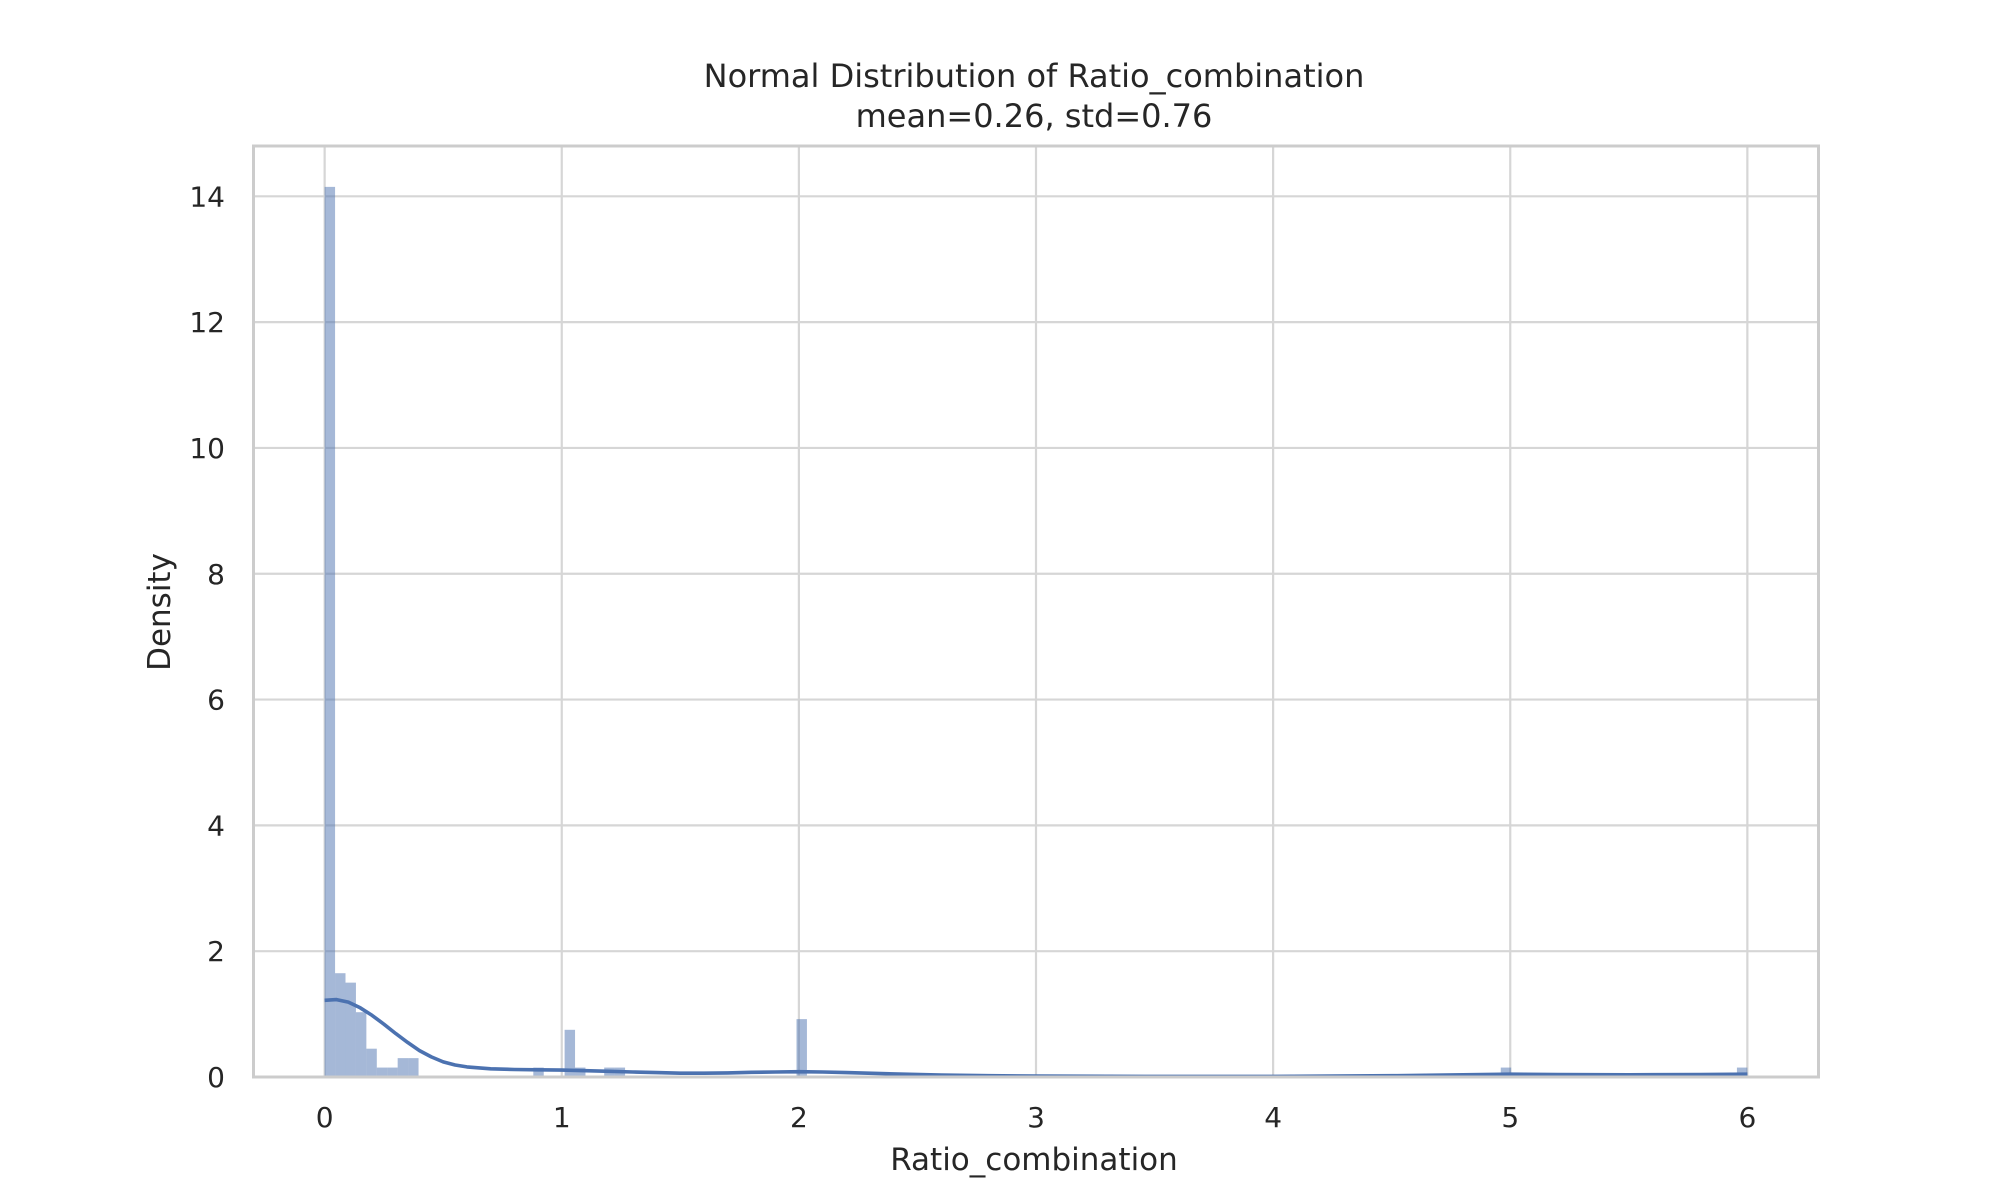 This screenshot has width=2000, height=1200. Describe the element at coordinates (216, 951) in the screenshot. I see `y-tick-label: 2` at that location.